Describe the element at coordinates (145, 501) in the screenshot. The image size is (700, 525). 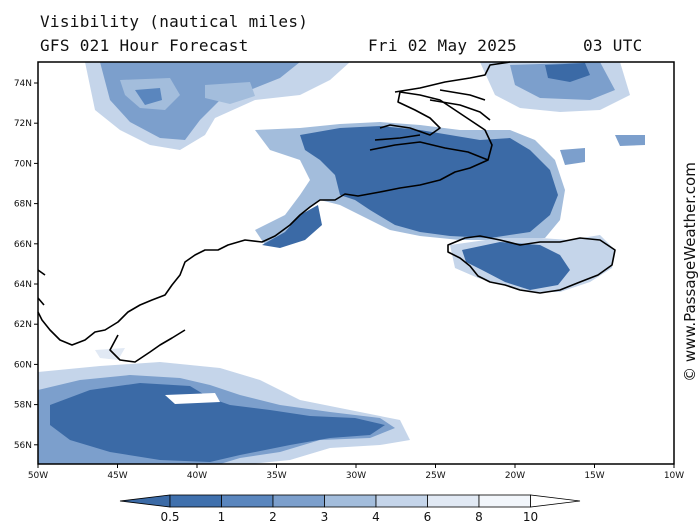
I see `colorbar-extend-low` at that location.